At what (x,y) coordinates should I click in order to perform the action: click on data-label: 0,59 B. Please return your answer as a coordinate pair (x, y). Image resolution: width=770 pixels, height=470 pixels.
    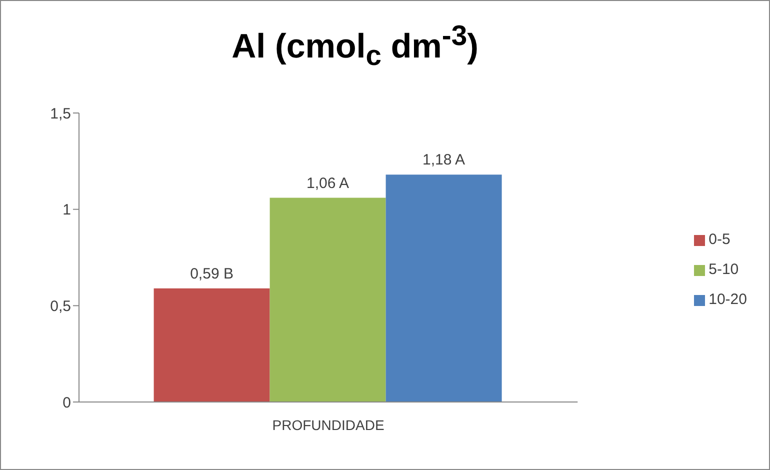
    Looking at the image, I should click on (212, 273).